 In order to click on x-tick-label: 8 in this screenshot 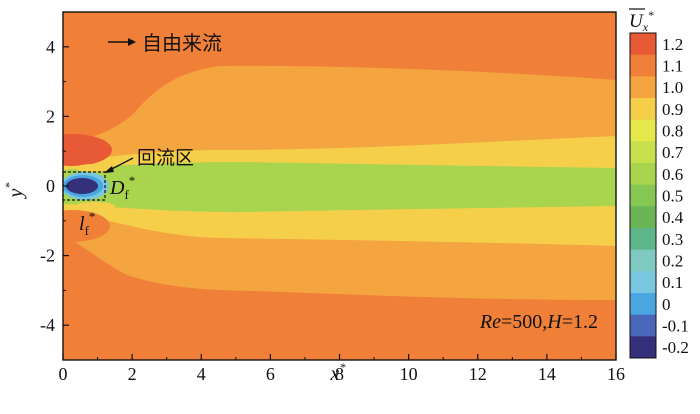, I will do `click(339, 374)`.